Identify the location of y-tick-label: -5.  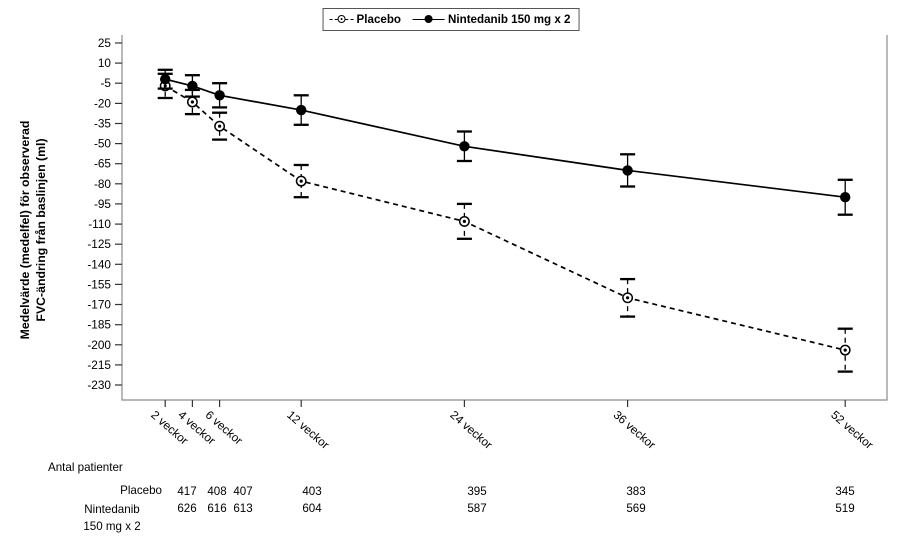
(106, 83).